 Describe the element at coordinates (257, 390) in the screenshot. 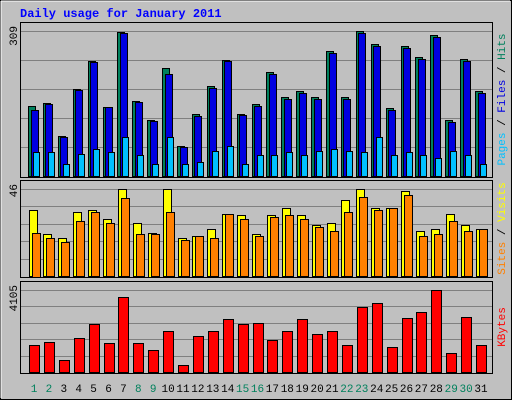

I see `x-tick-label: 16` at that location.